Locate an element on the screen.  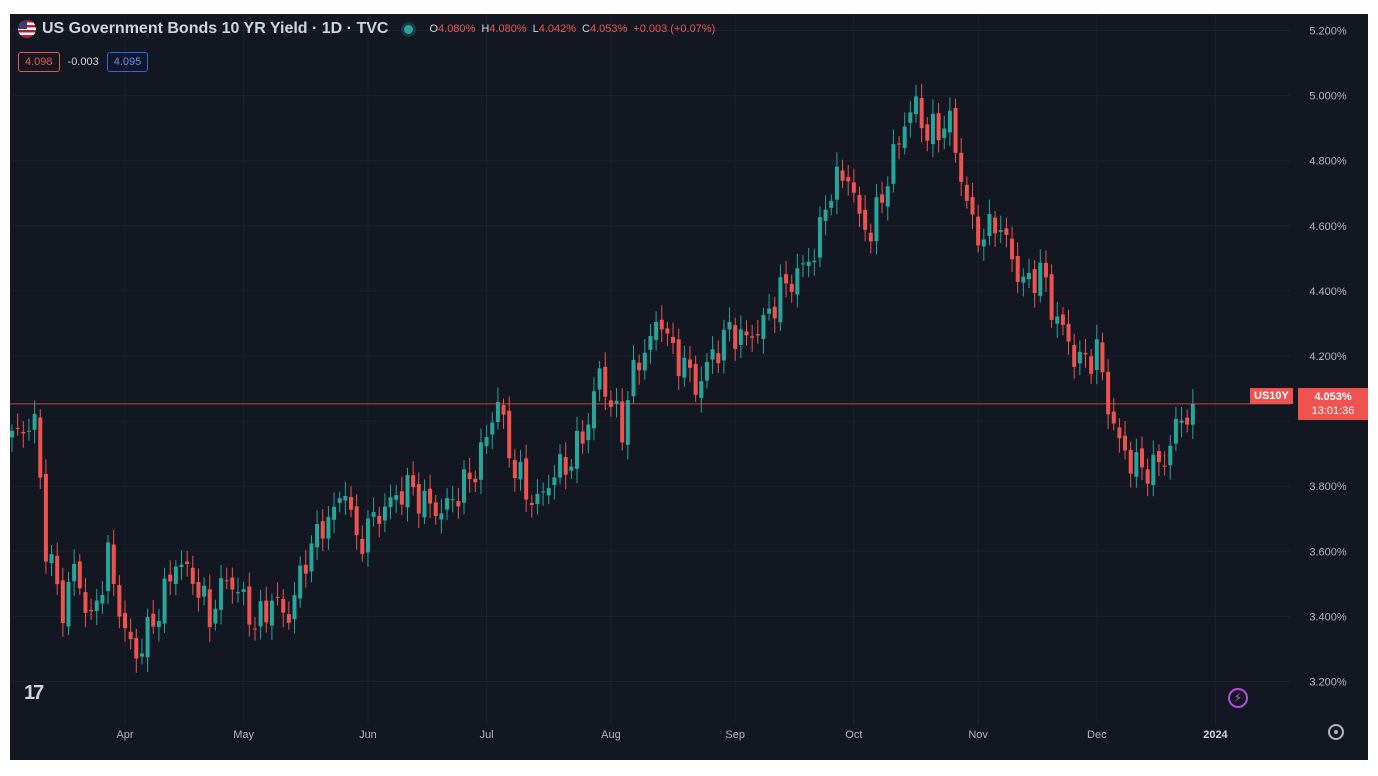
gear-icon is located at coordinates (1336, 732).